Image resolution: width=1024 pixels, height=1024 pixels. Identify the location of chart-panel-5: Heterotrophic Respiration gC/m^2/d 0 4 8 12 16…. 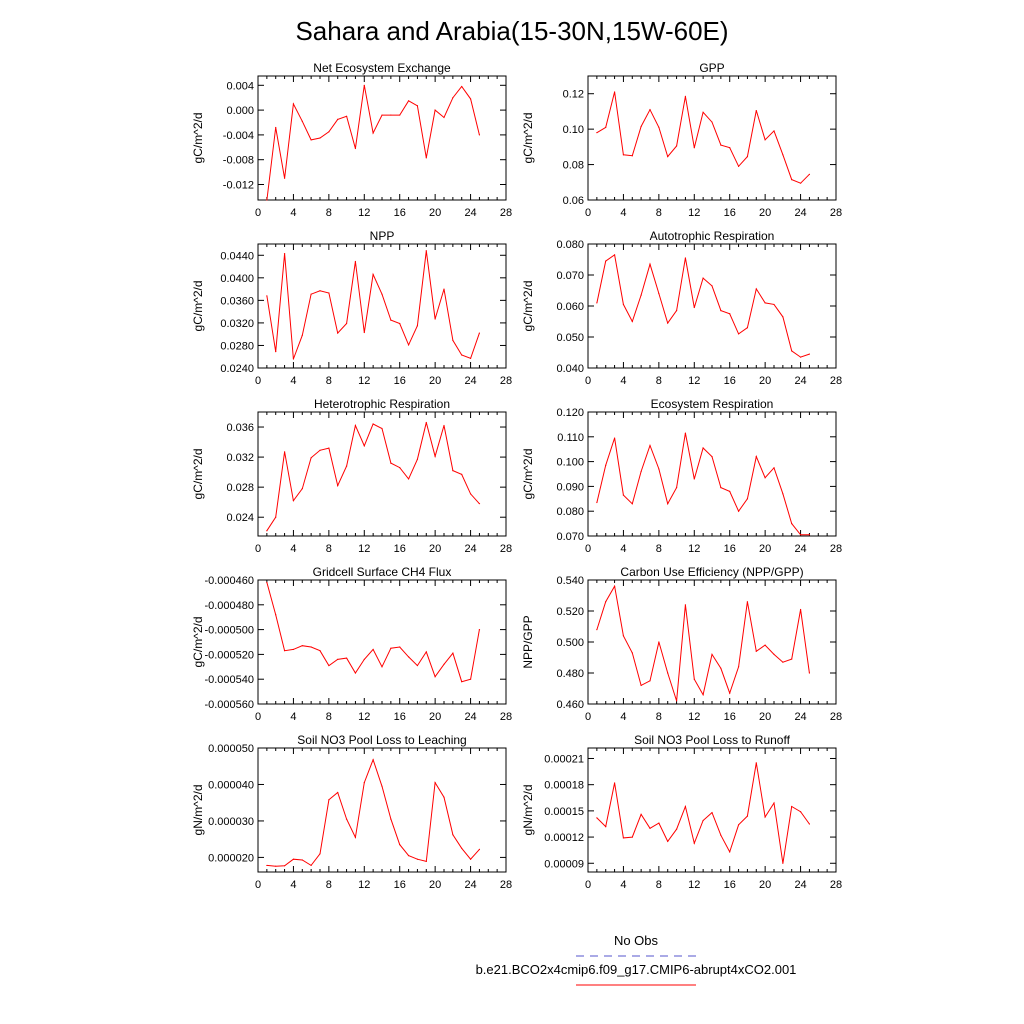
(351, 476).